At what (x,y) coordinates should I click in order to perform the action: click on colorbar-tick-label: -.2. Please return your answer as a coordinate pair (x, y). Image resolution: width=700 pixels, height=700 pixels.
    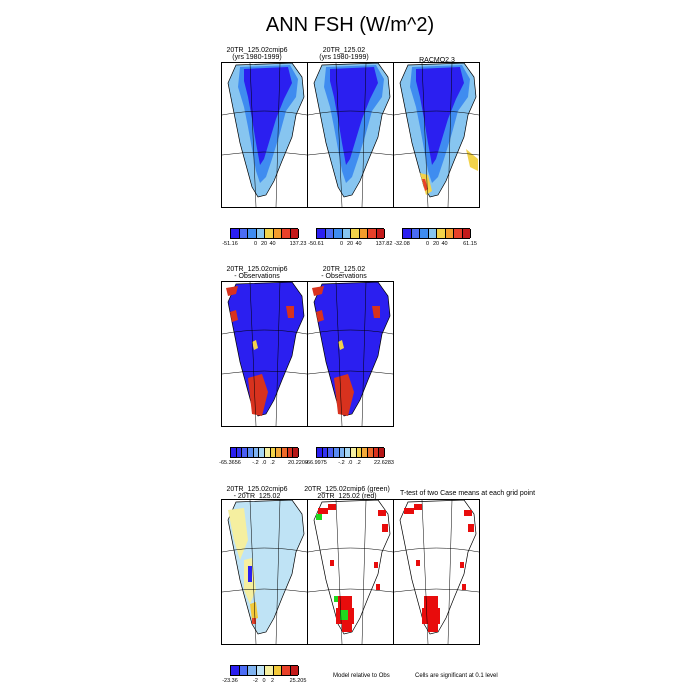
    Looking at the image, I should click on (255, 463).